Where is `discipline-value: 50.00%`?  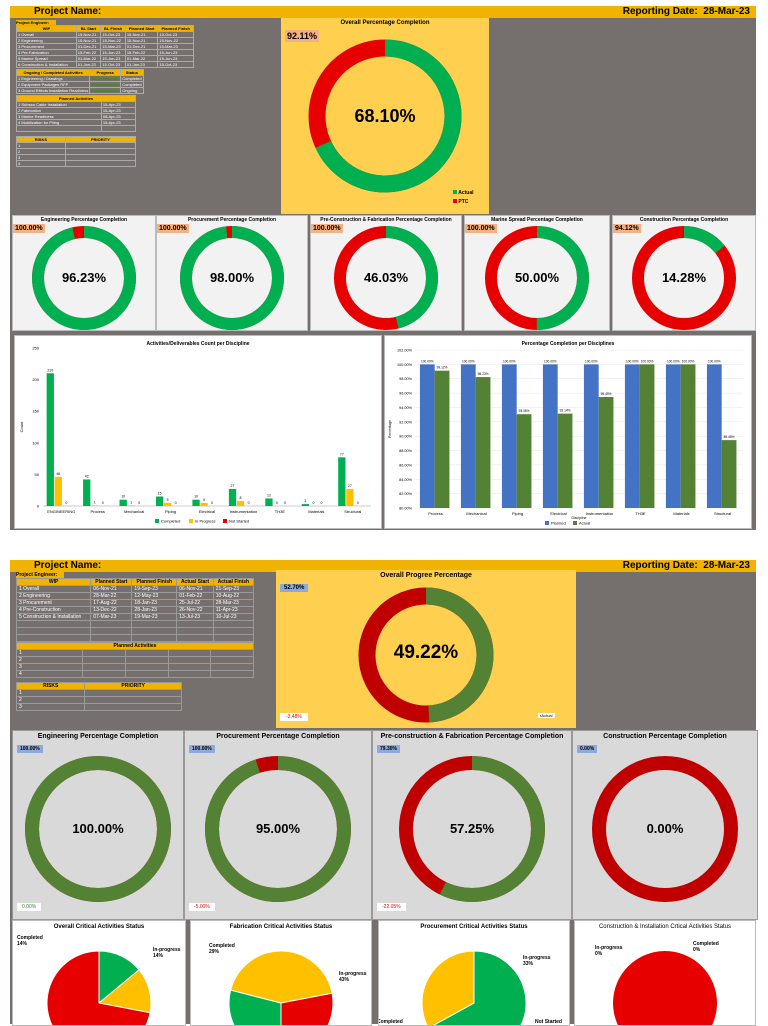
discipline-value: 50.00% is located at coordinates (537, 277).